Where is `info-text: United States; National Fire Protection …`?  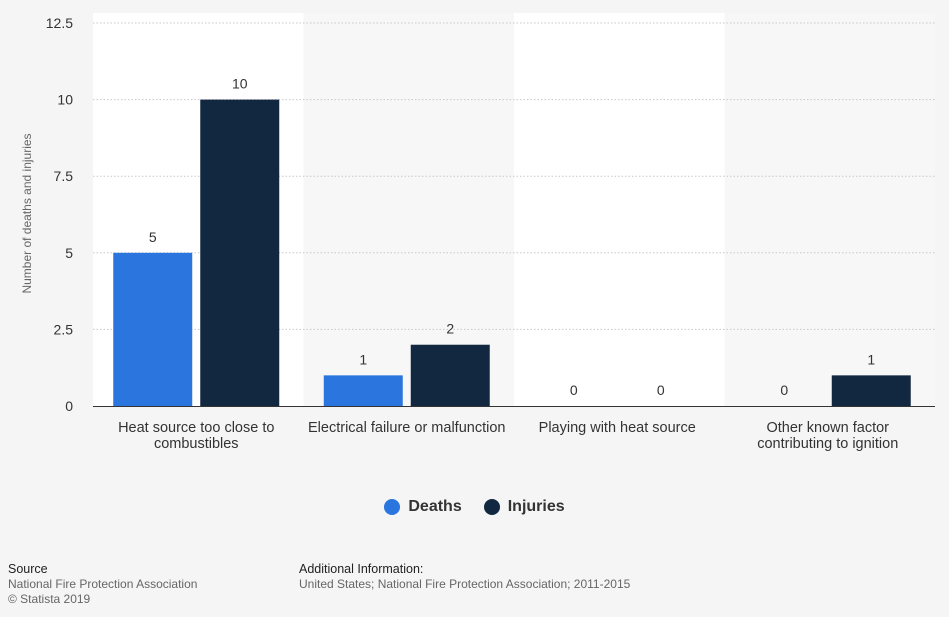
info-text: United States; National Fire Protection … is located at coordinates (465, 584).